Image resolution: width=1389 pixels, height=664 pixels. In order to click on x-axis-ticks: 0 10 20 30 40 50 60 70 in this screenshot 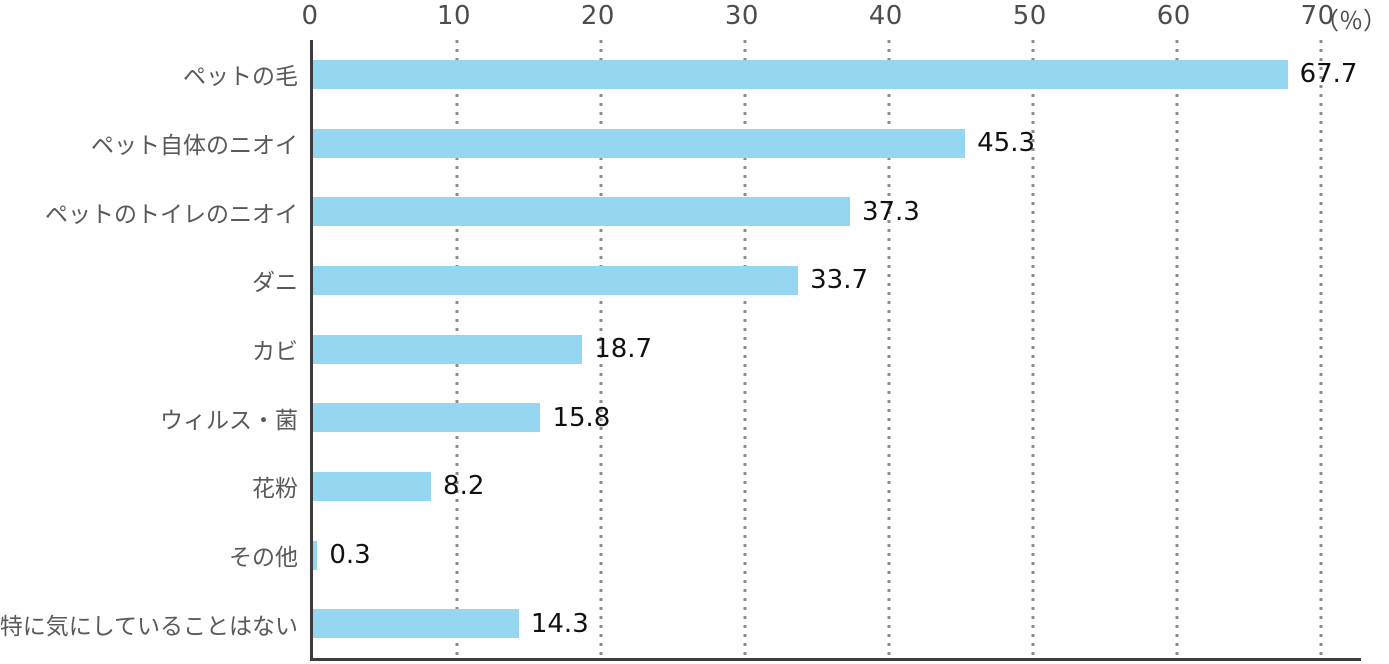, I will do `click(694, 20)`.